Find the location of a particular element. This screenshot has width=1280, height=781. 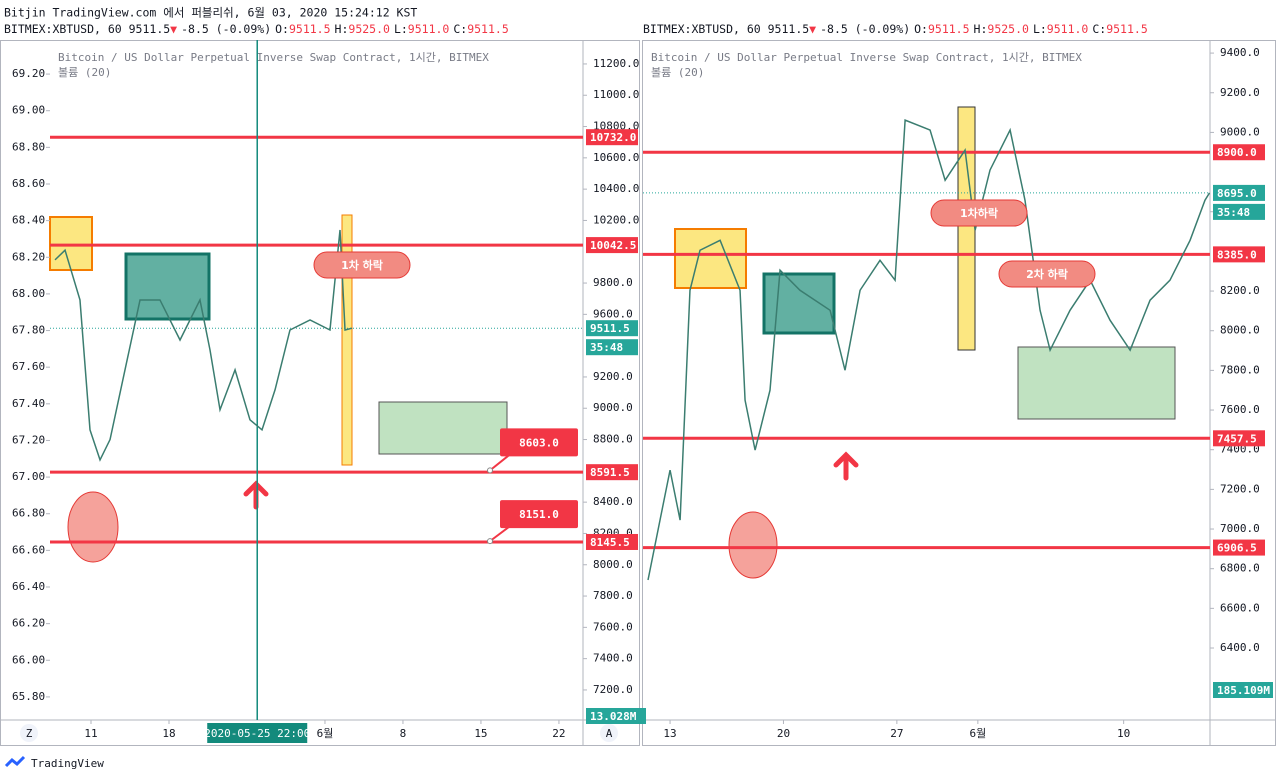

level-label: 8385.0 is located at coordinates (1237, 254).